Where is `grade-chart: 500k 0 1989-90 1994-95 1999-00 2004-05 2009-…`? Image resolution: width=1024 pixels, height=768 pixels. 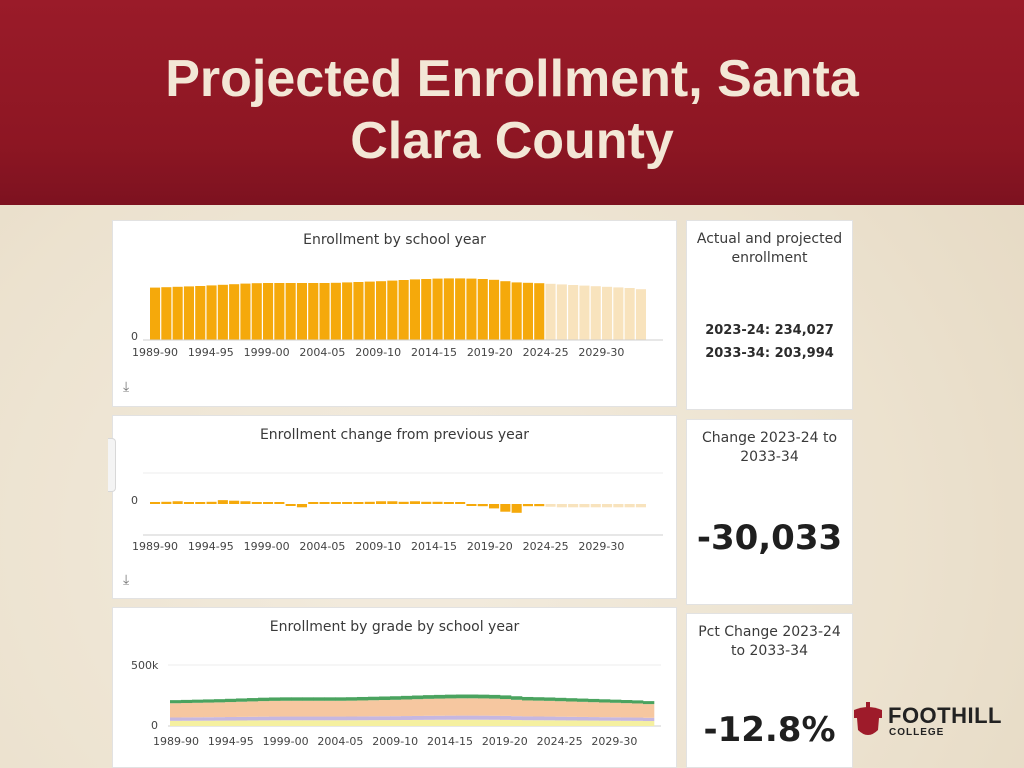
grade-chart: 500k 0 1989-90 1994-95 1999-00 2004-05 2009-… is located at coordinates (396, 703).